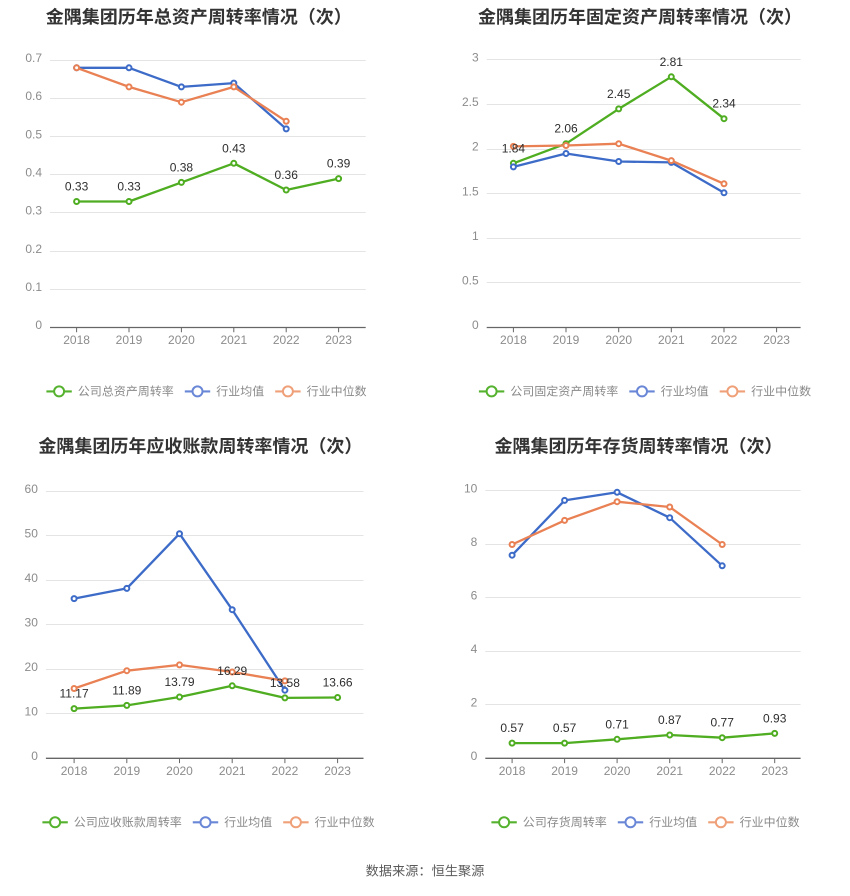  What do you see at coordinates (33, 96) in the screenshot?
I see `svg-text: 0.6` at bounding box center [33, 96].